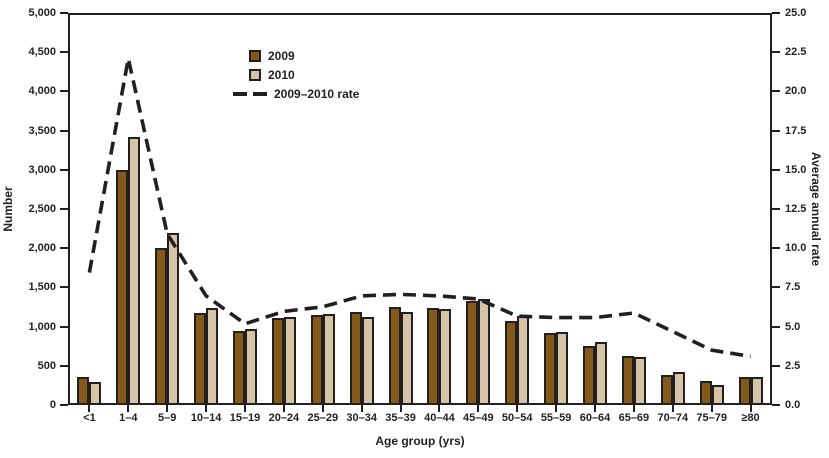  Describe the element at coordinates (281, 56) in the screenshot. I see `legend-label-2009: 2009` at that location.